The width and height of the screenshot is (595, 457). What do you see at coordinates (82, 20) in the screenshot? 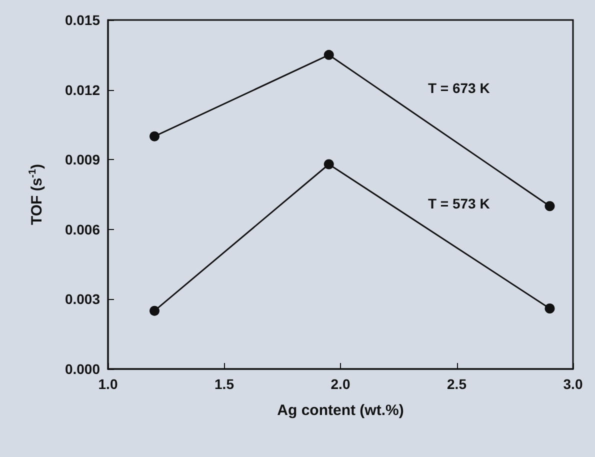
I see `y-tick-label: 0.015` at bounding box center [82, 20].